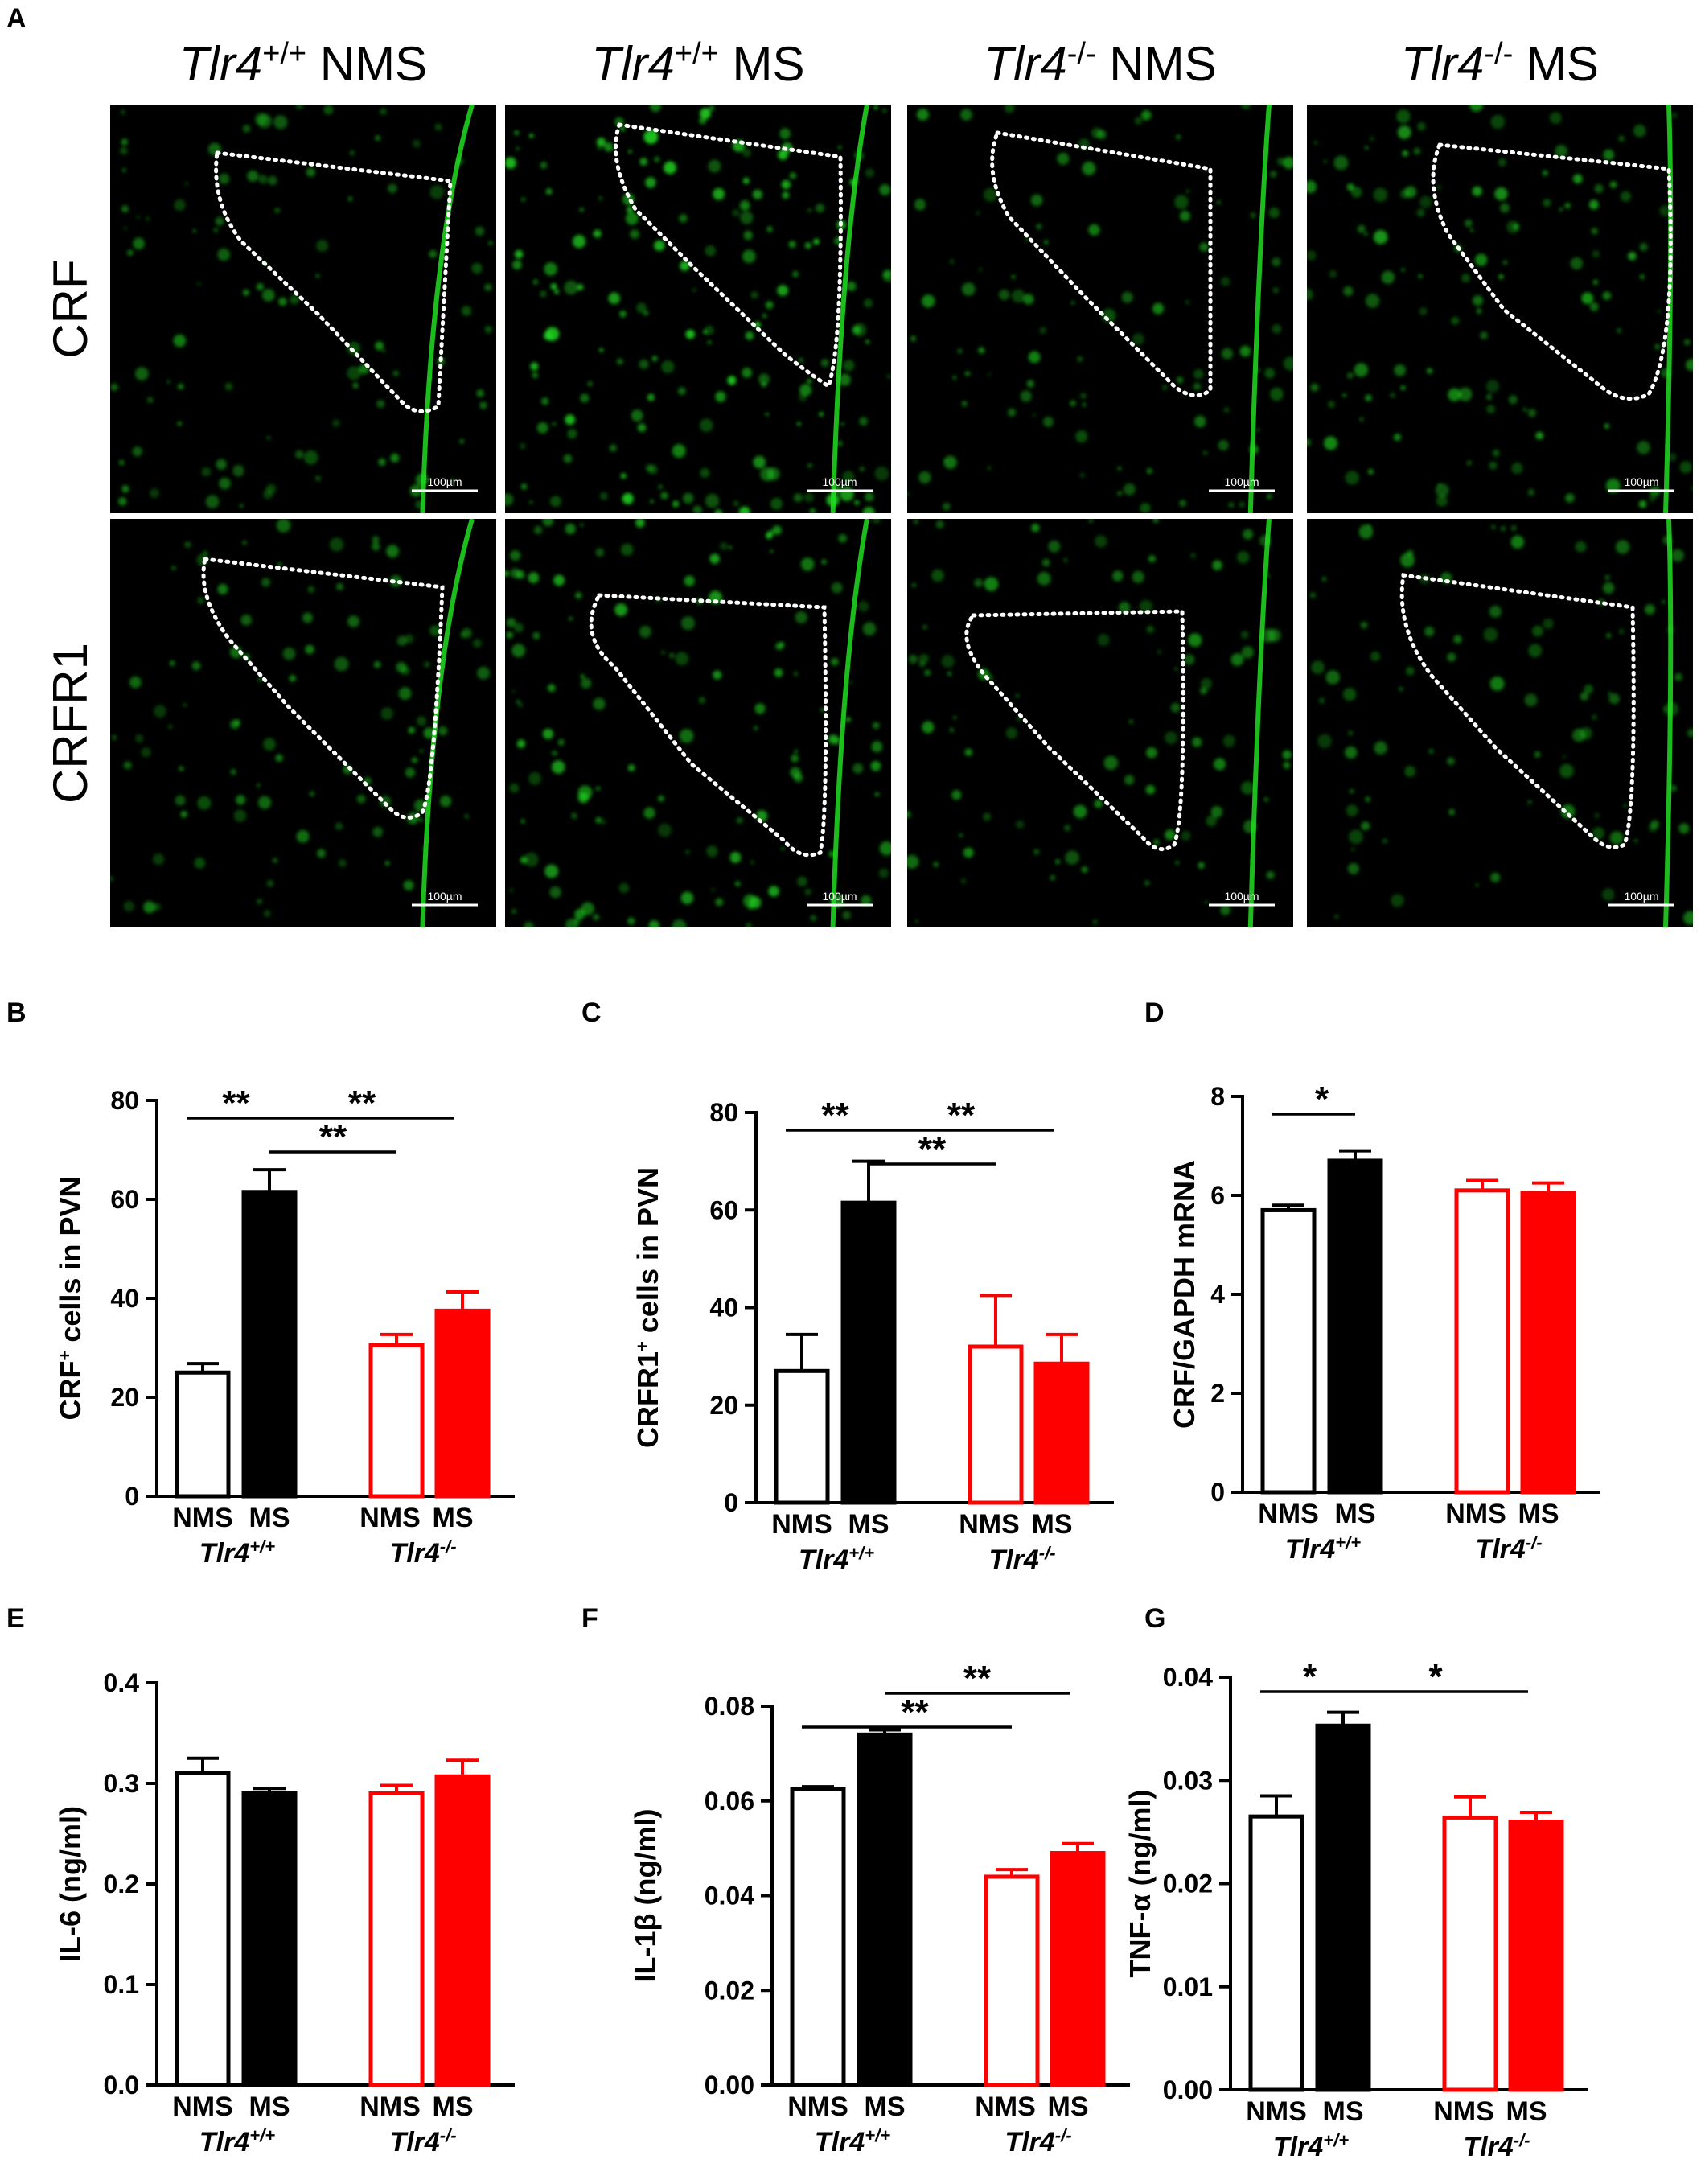  I want to click on y-label-main: TNF-α (ng/ml), so click(1140, 1883).